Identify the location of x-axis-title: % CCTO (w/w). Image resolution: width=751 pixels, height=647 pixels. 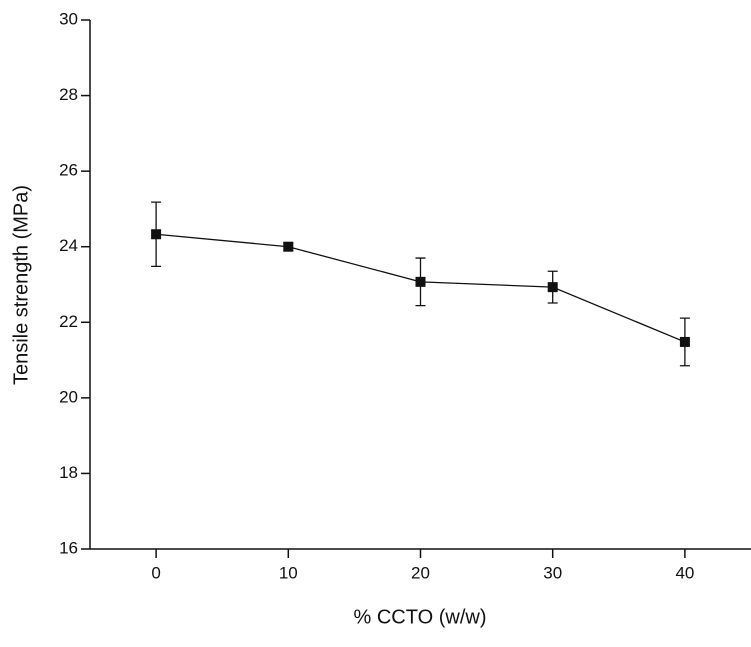
(420, 617).